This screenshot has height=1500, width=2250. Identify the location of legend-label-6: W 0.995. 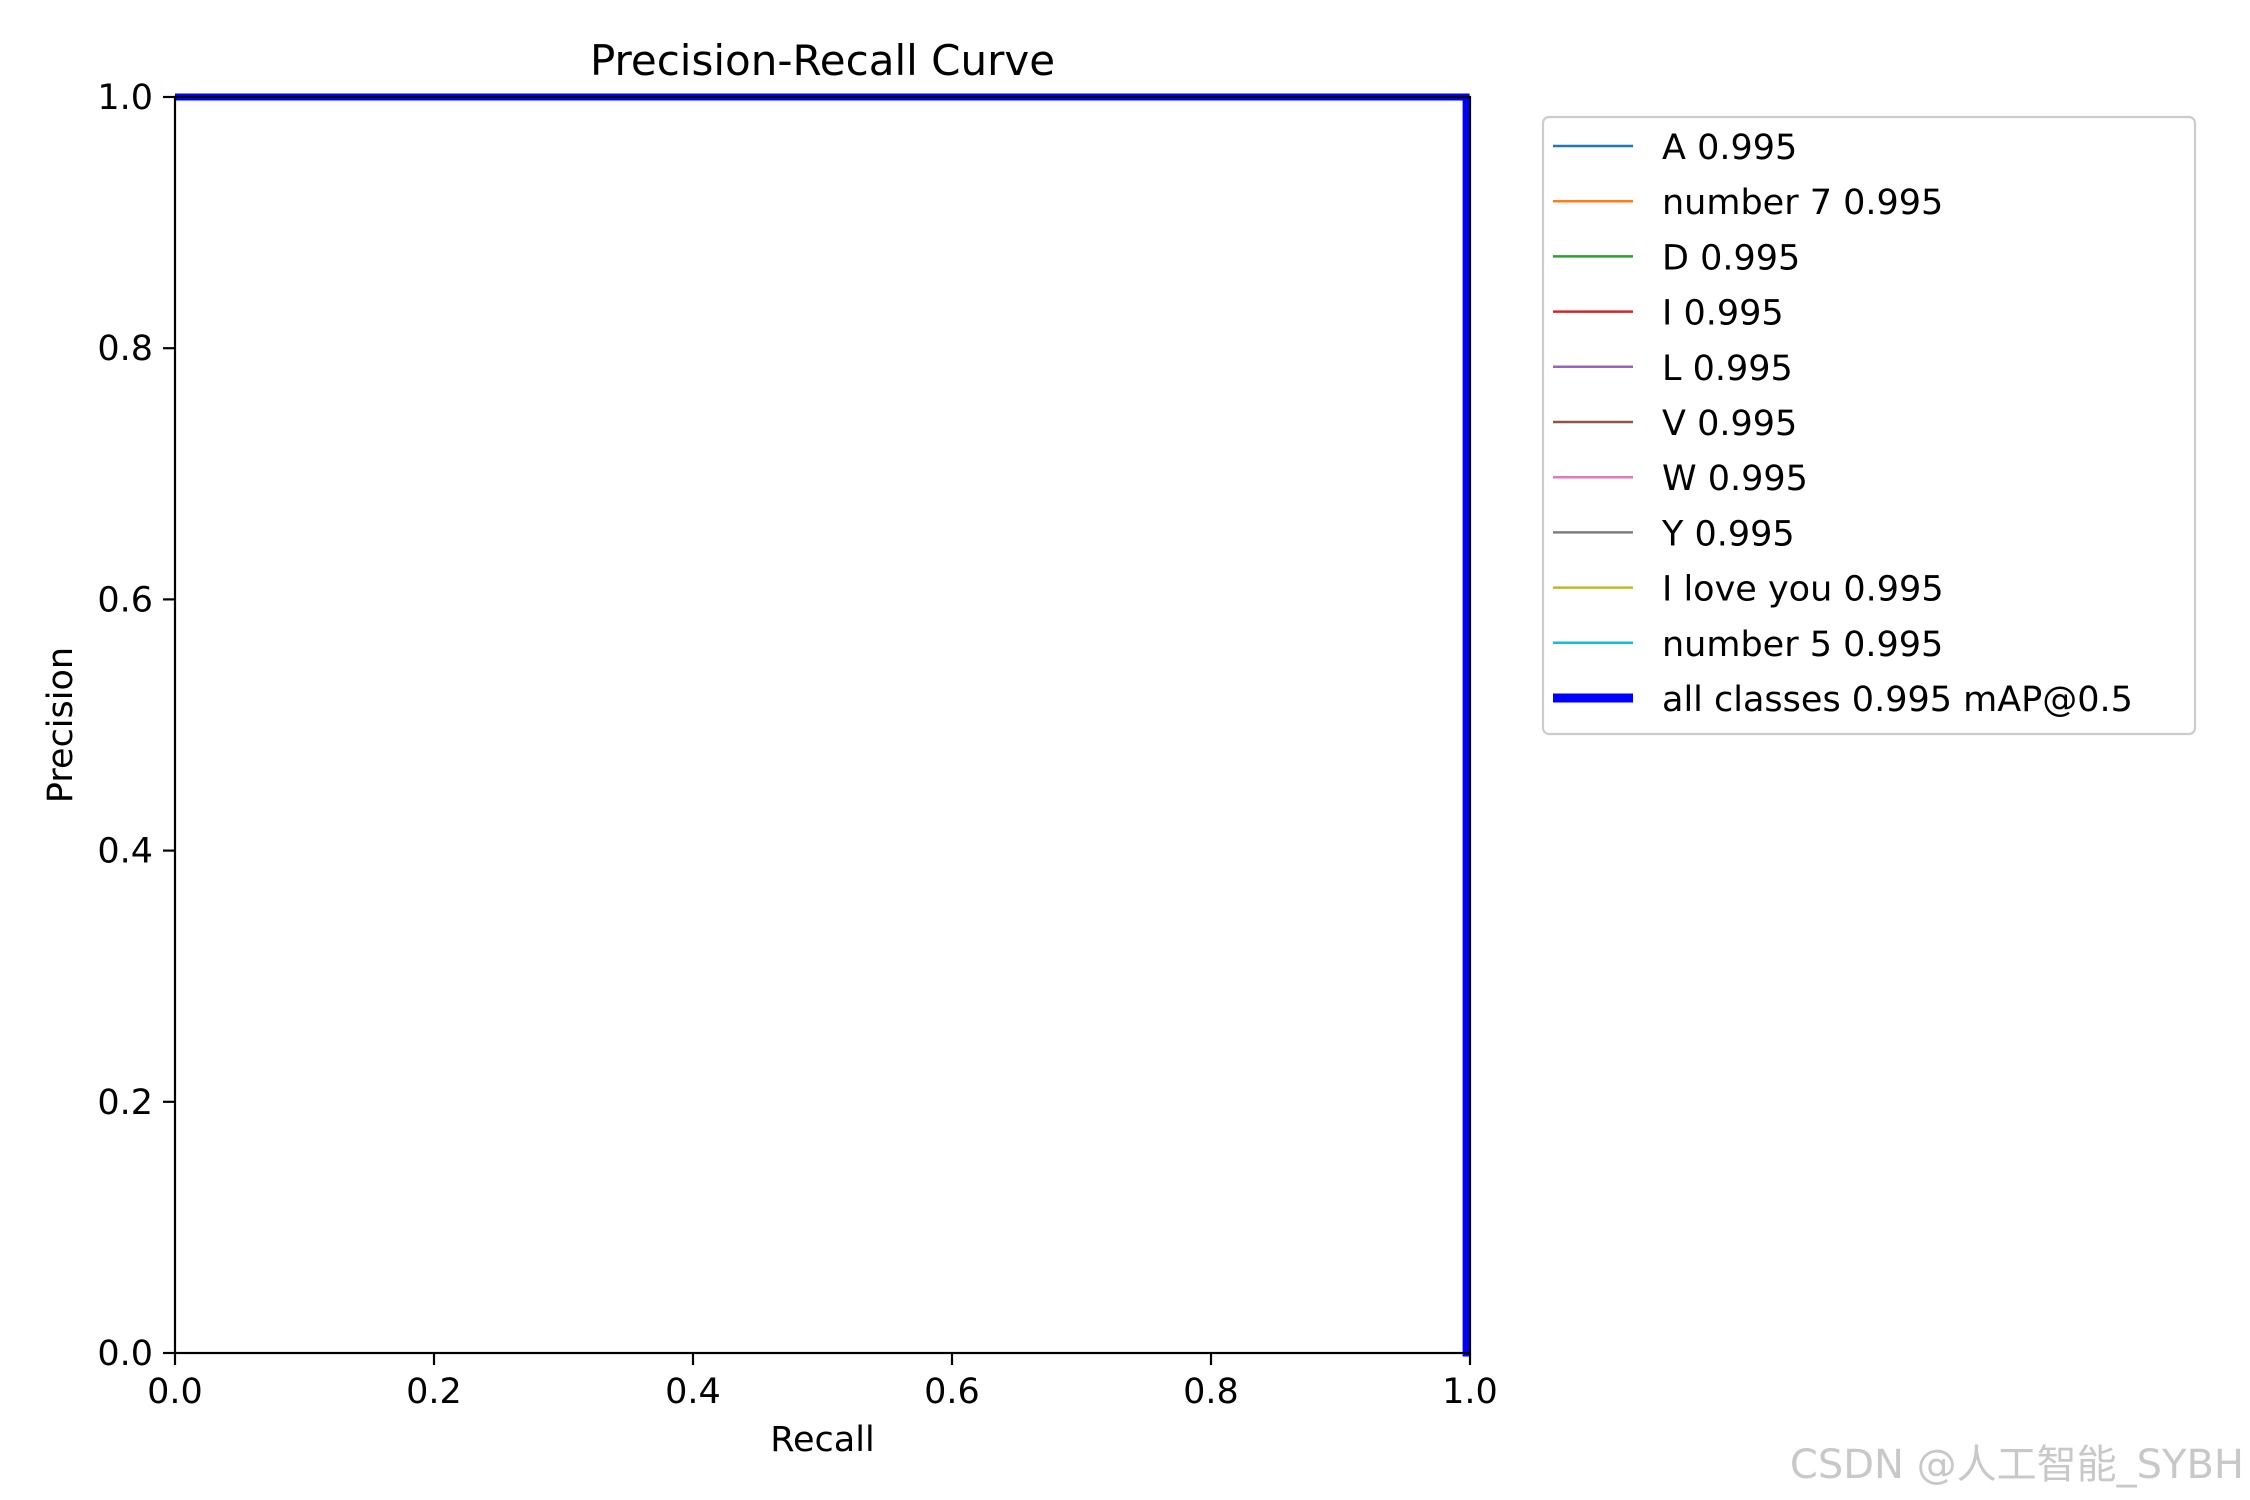
(1735, 479).